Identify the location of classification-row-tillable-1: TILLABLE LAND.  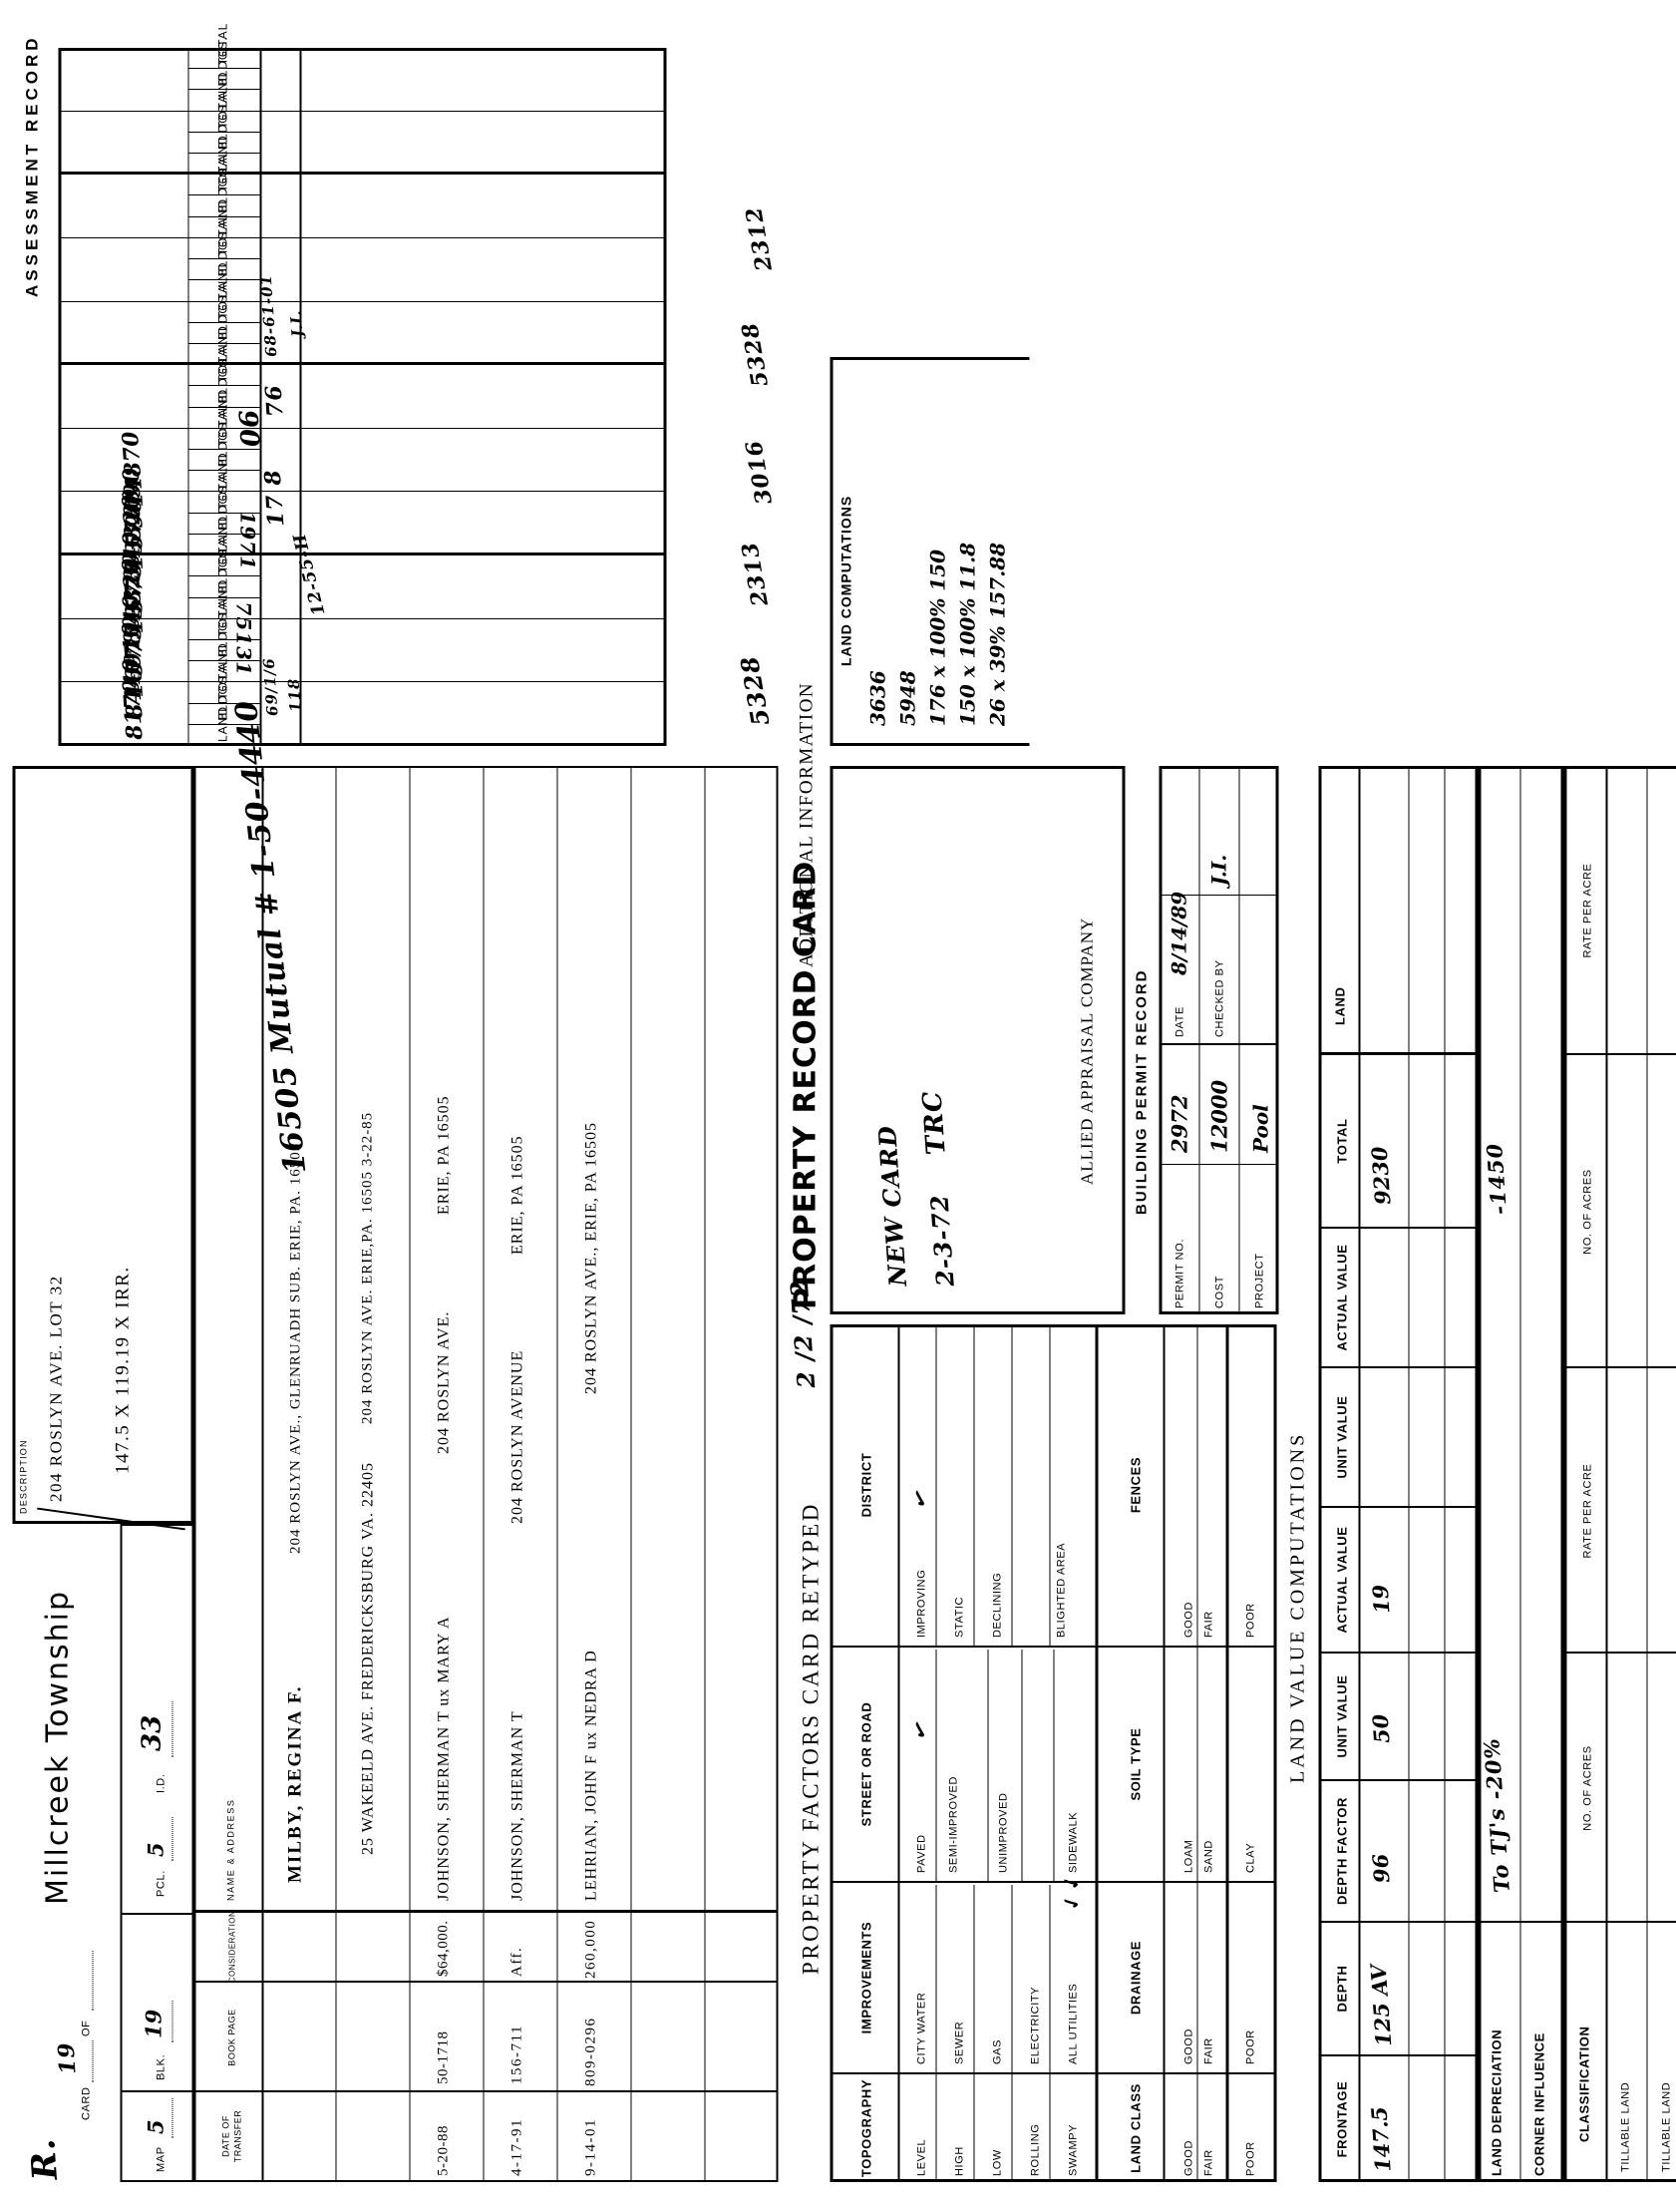
(1625, 2126).